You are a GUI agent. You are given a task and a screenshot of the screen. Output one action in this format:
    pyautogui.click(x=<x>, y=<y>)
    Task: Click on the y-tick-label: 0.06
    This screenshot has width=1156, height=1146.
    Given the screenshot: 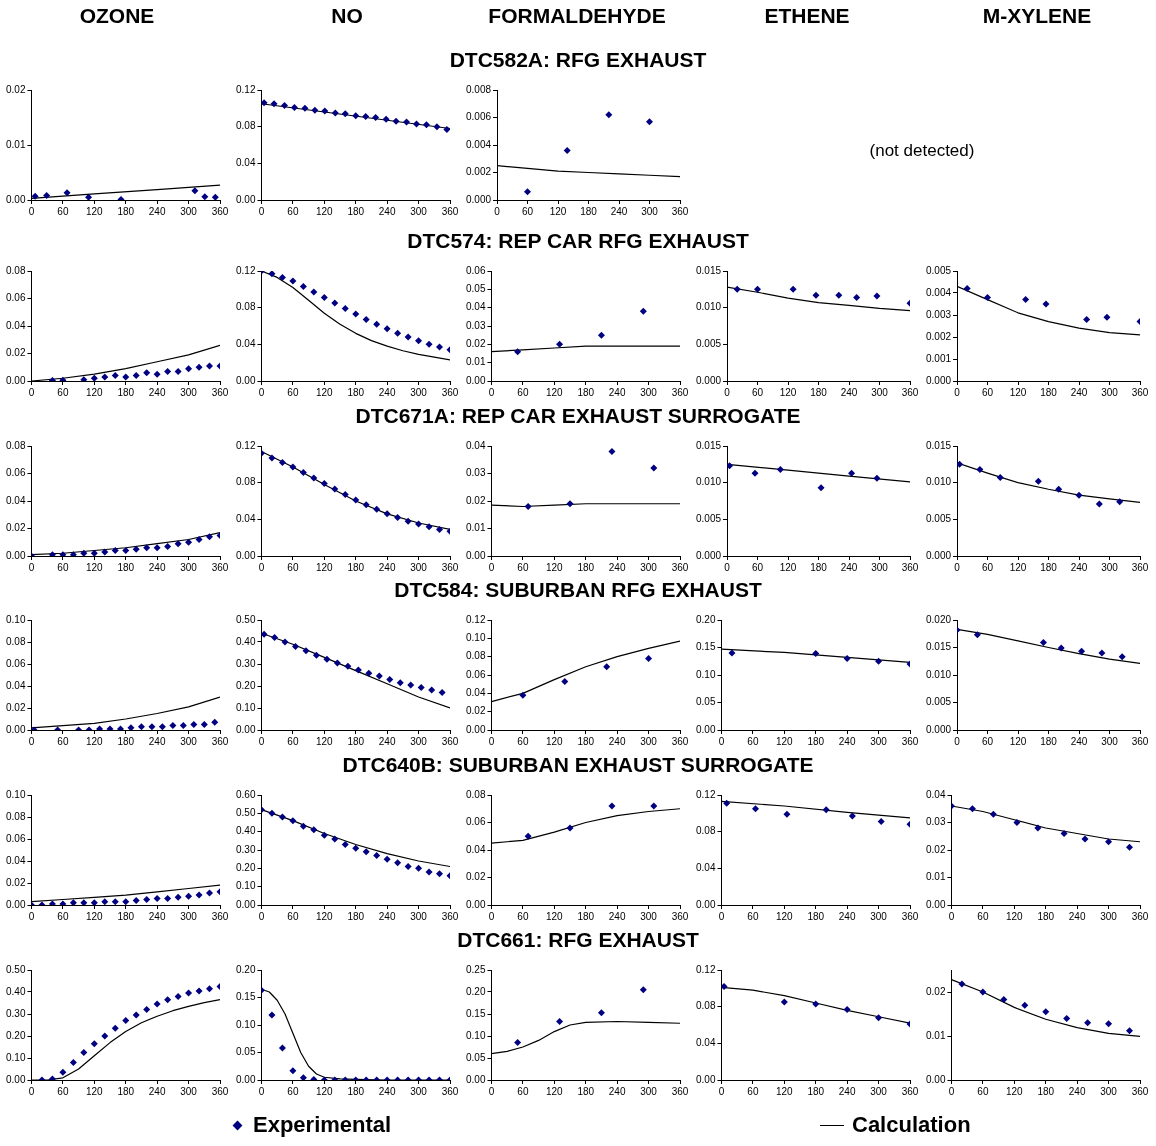 What is the action you would take?
    pyautogui.click(x=15, y=298)
    